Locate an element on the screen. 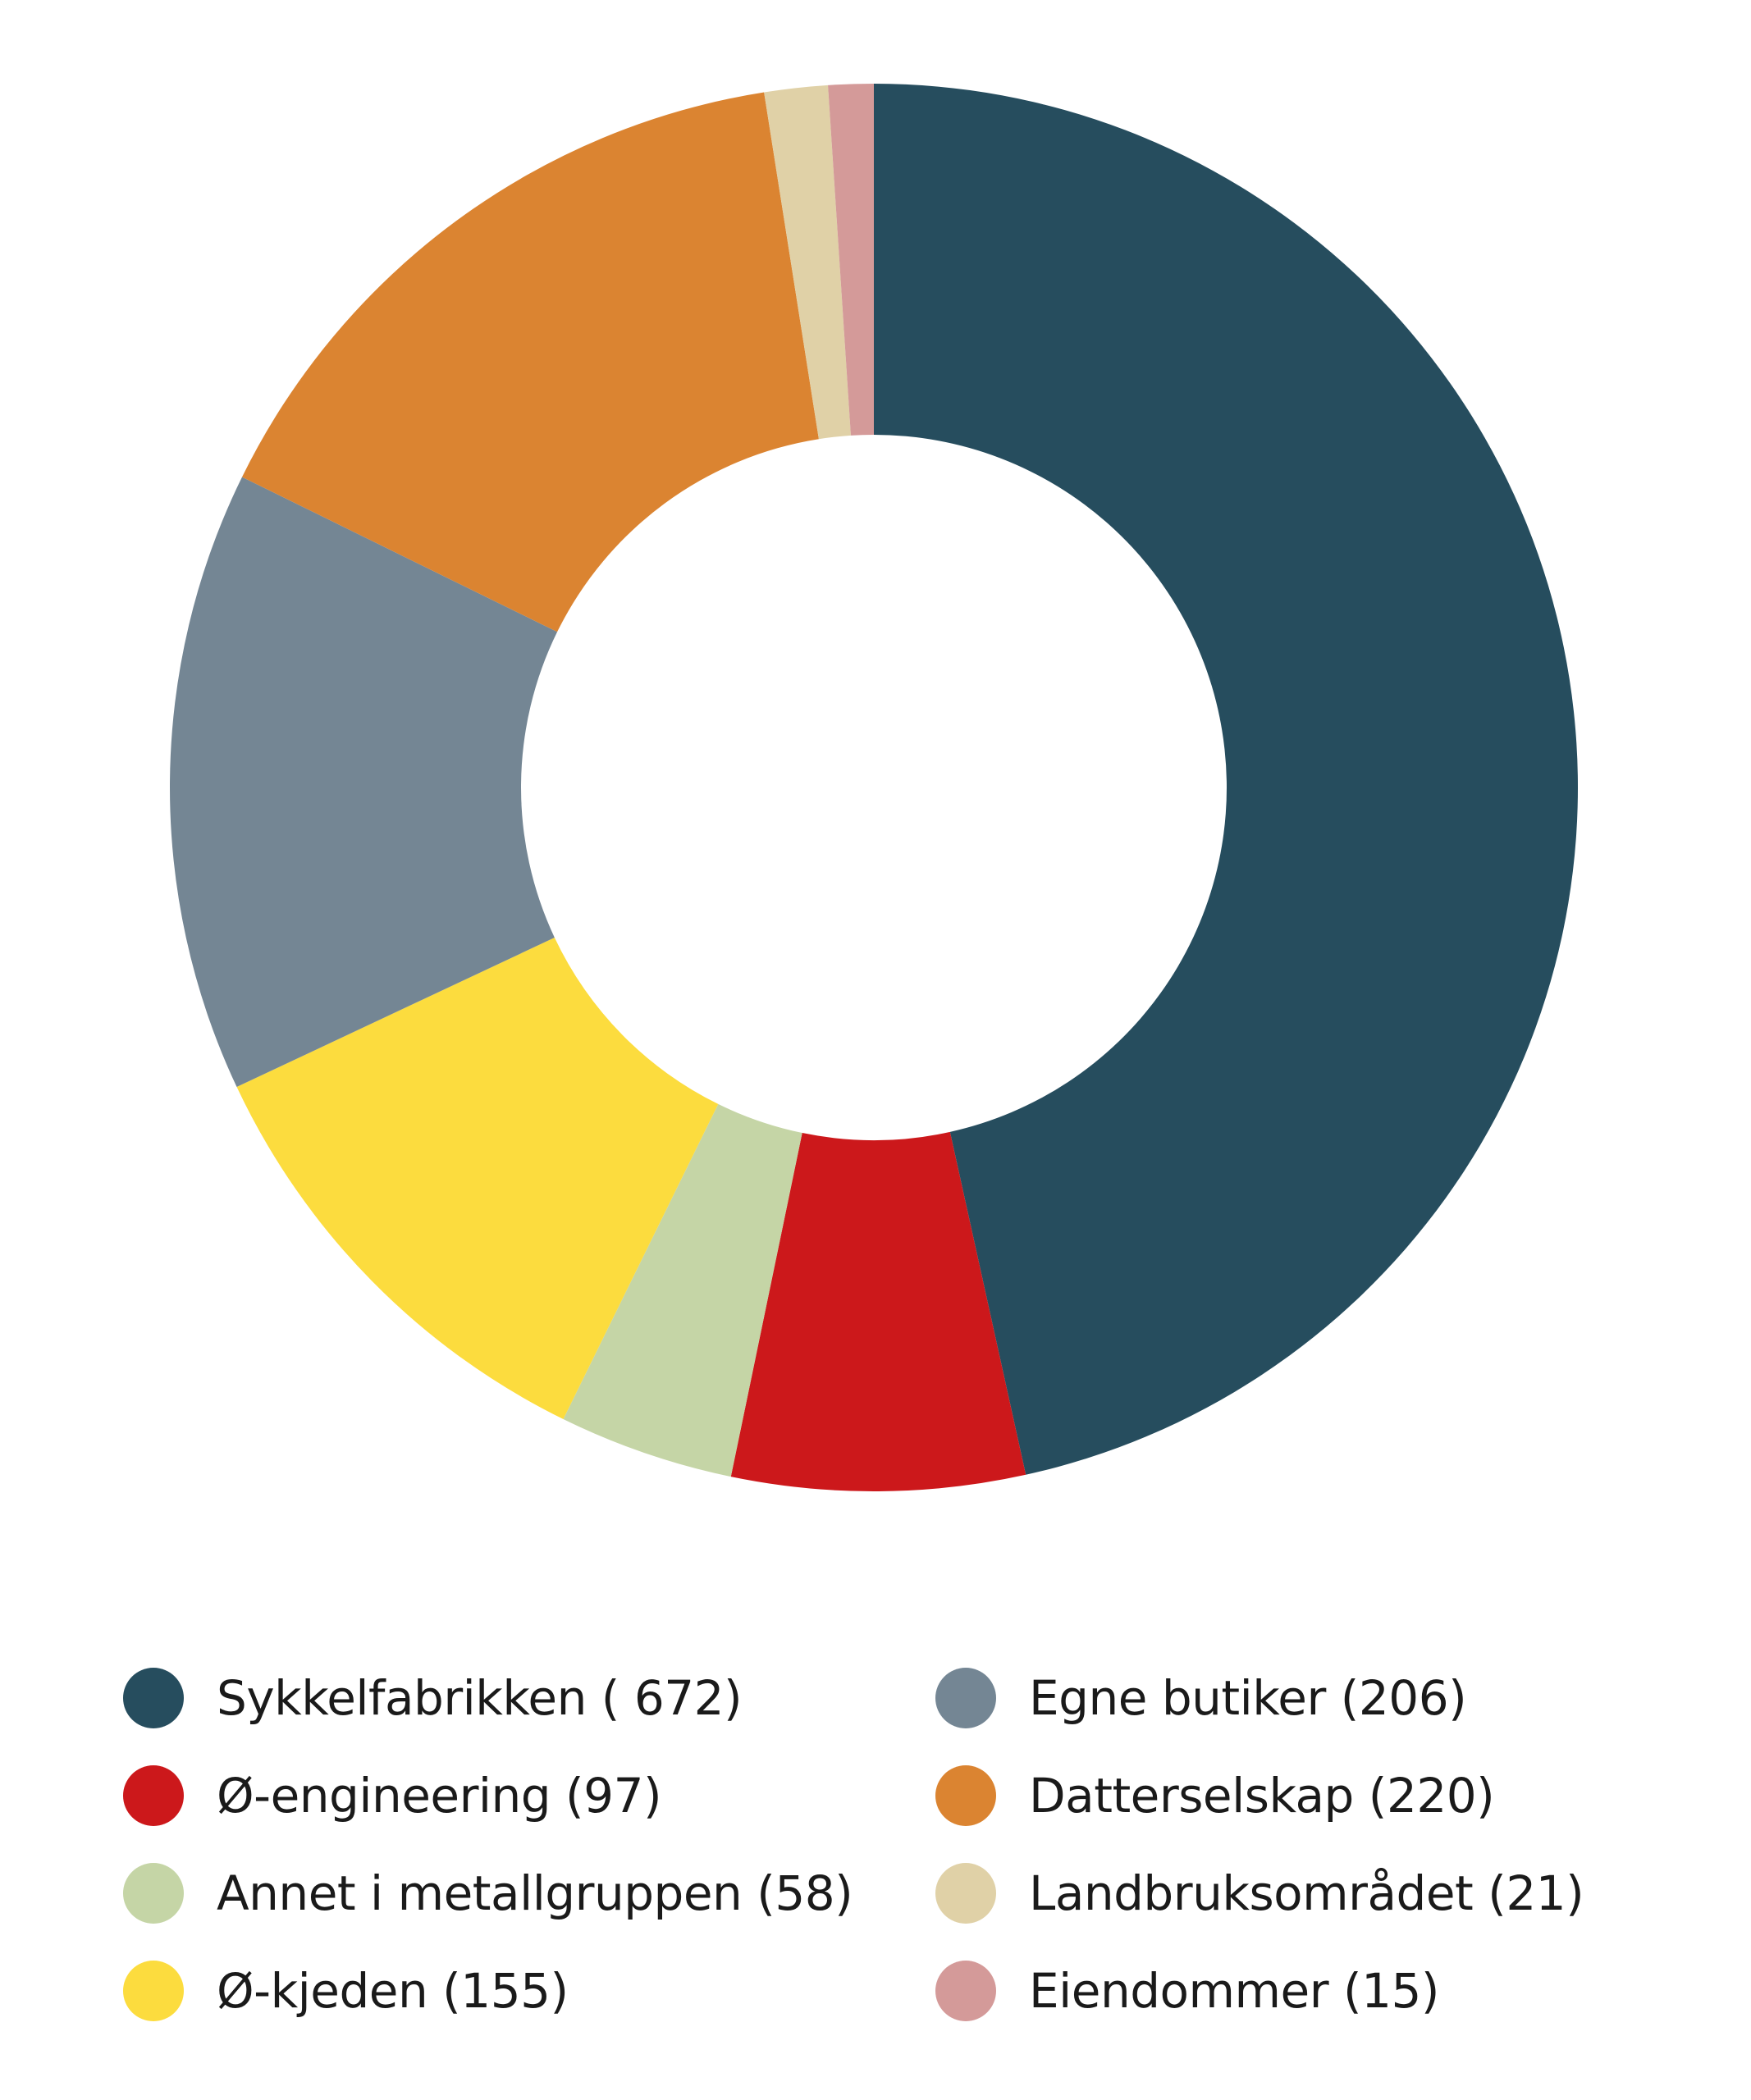 The height and width of the screenshot is (2100, 1751). legend-label: Ø-kjeden (155) is located at coordinates (393, 1991).